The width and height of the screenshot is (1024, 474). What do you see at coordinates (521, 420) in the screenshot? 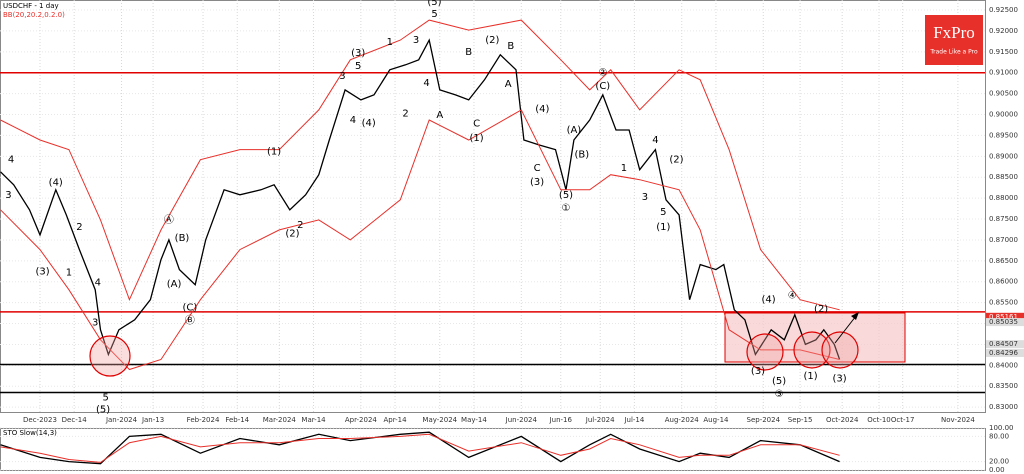
I see `x-tick-label: Jun-2024` at bounding box center [521, 420].